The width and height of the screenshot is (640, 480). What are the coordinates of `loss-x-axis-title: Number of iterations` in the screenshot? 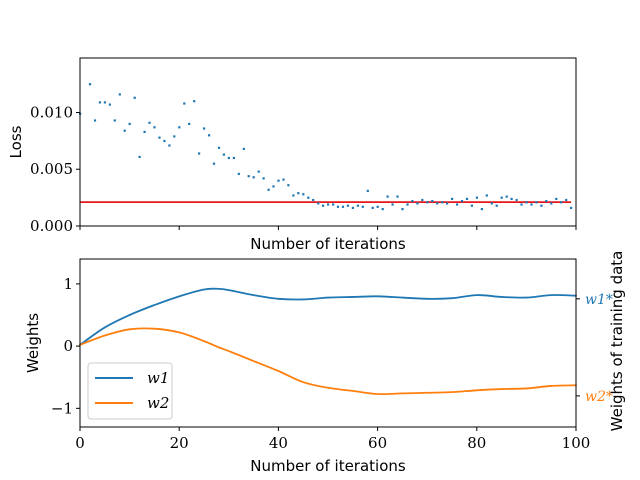 It's located at (328, 244).